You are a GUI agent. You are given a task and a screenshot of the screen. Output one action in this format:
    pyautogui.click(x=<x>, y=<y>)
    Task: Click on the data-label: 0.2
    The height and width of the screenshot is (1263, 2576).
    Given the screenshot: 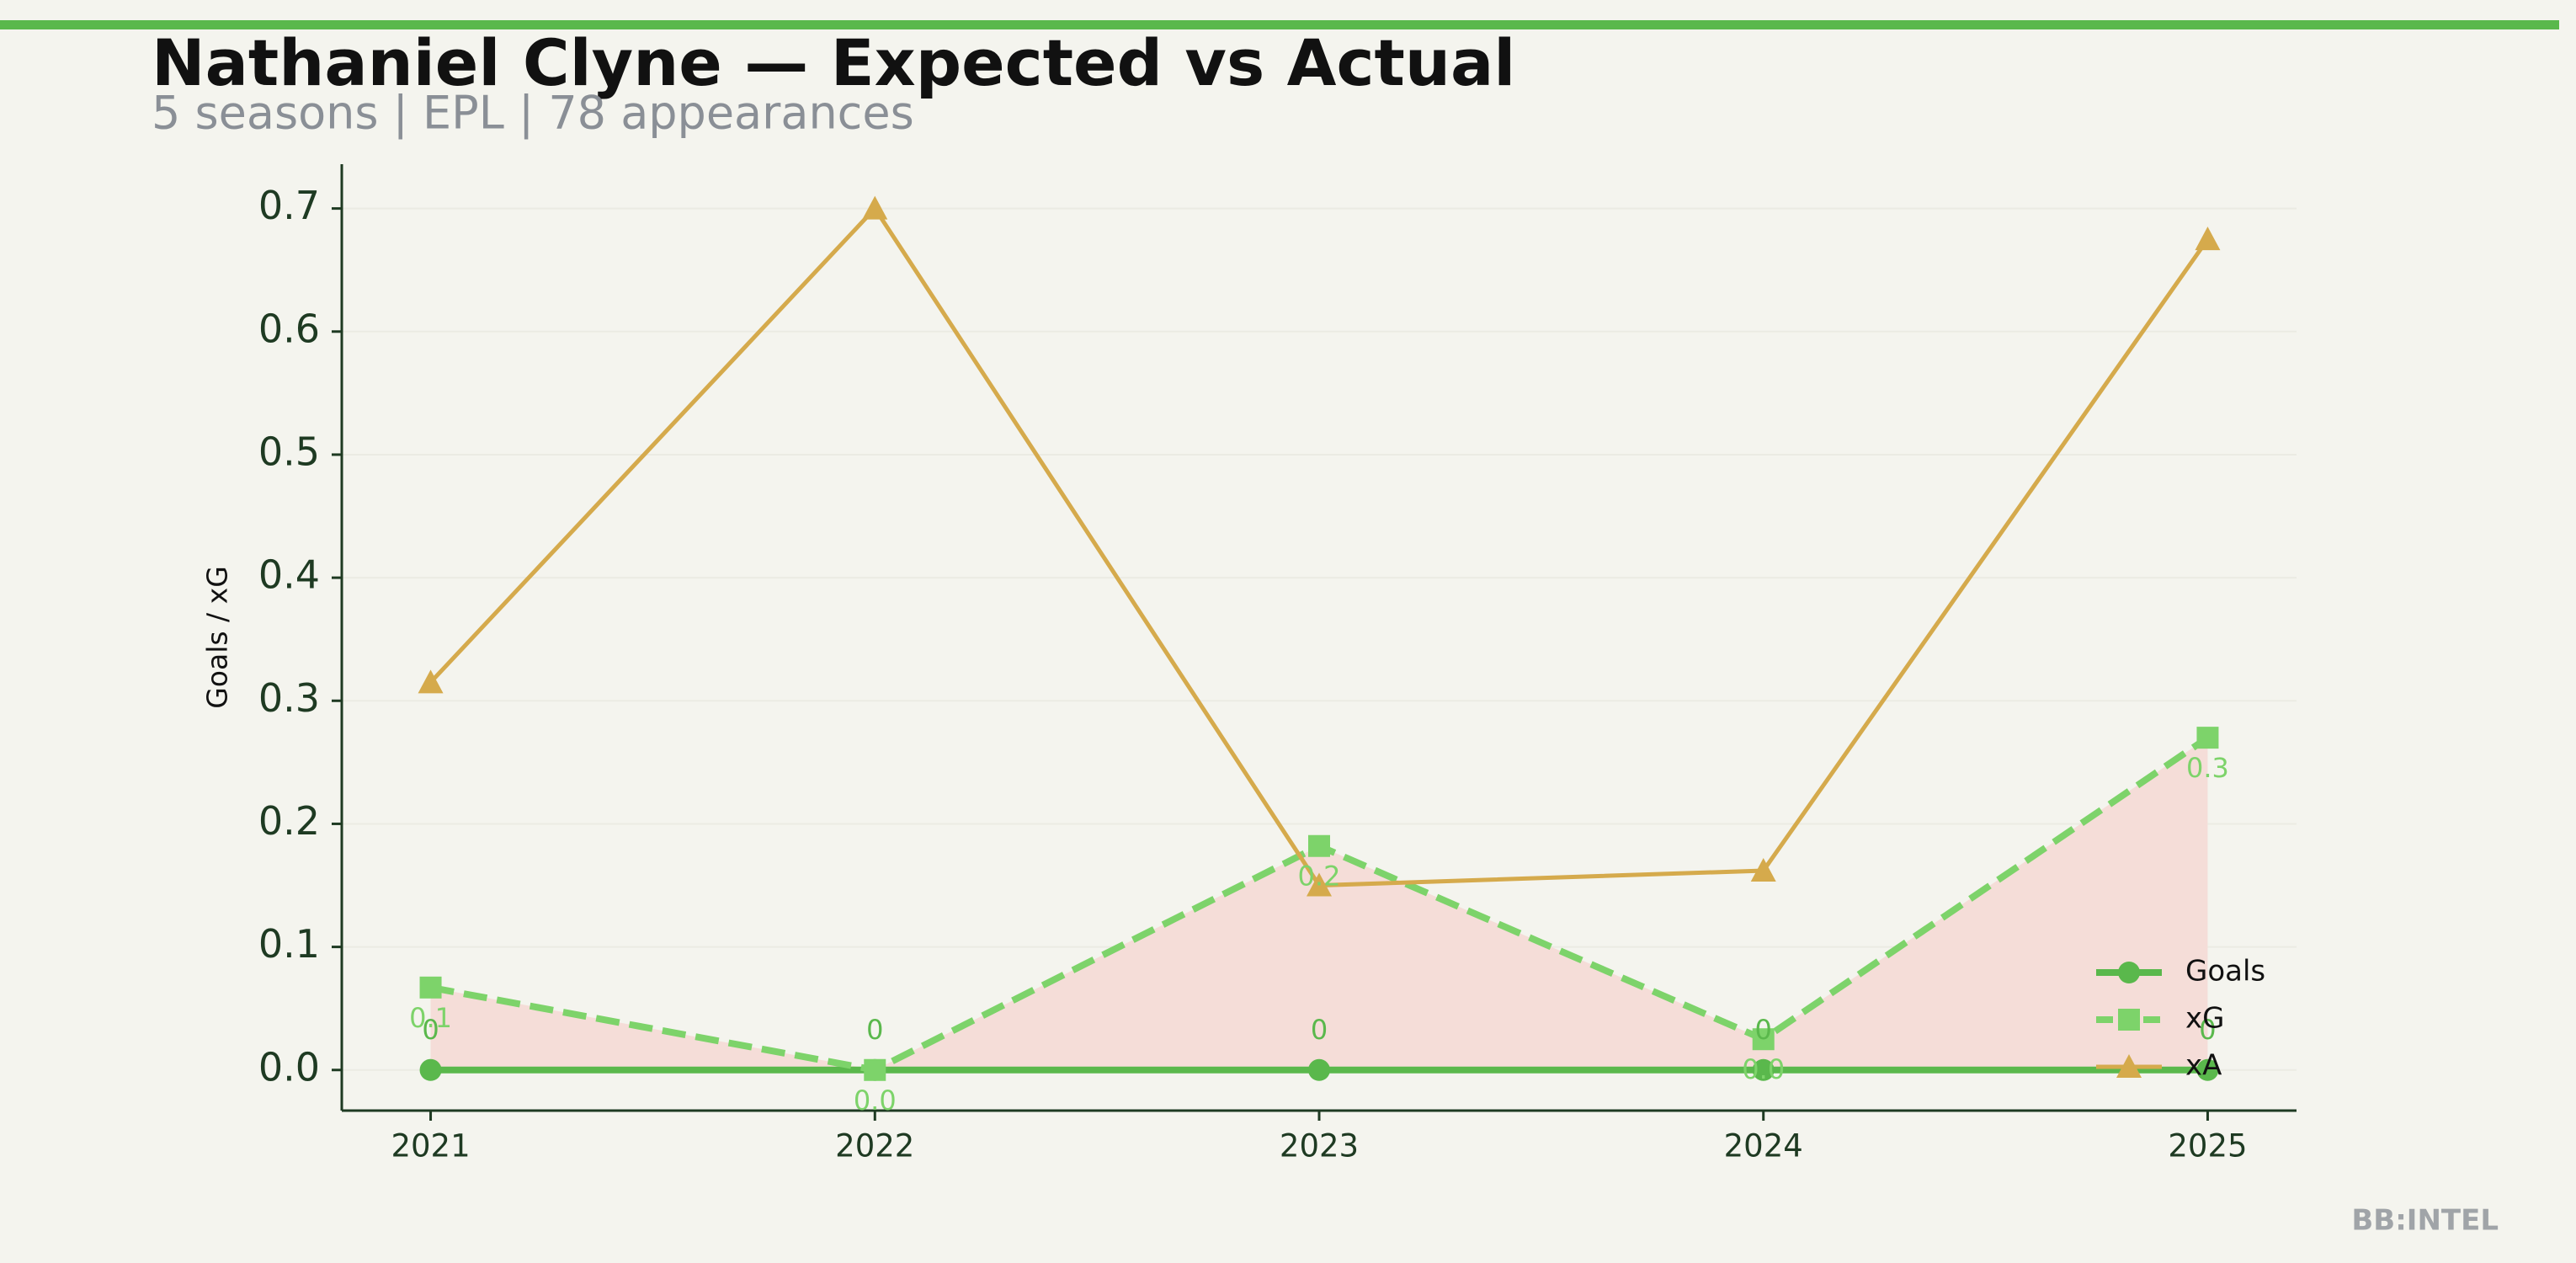 What is the action you would take?
    pyautogui.click(x=1320, y=877)
    